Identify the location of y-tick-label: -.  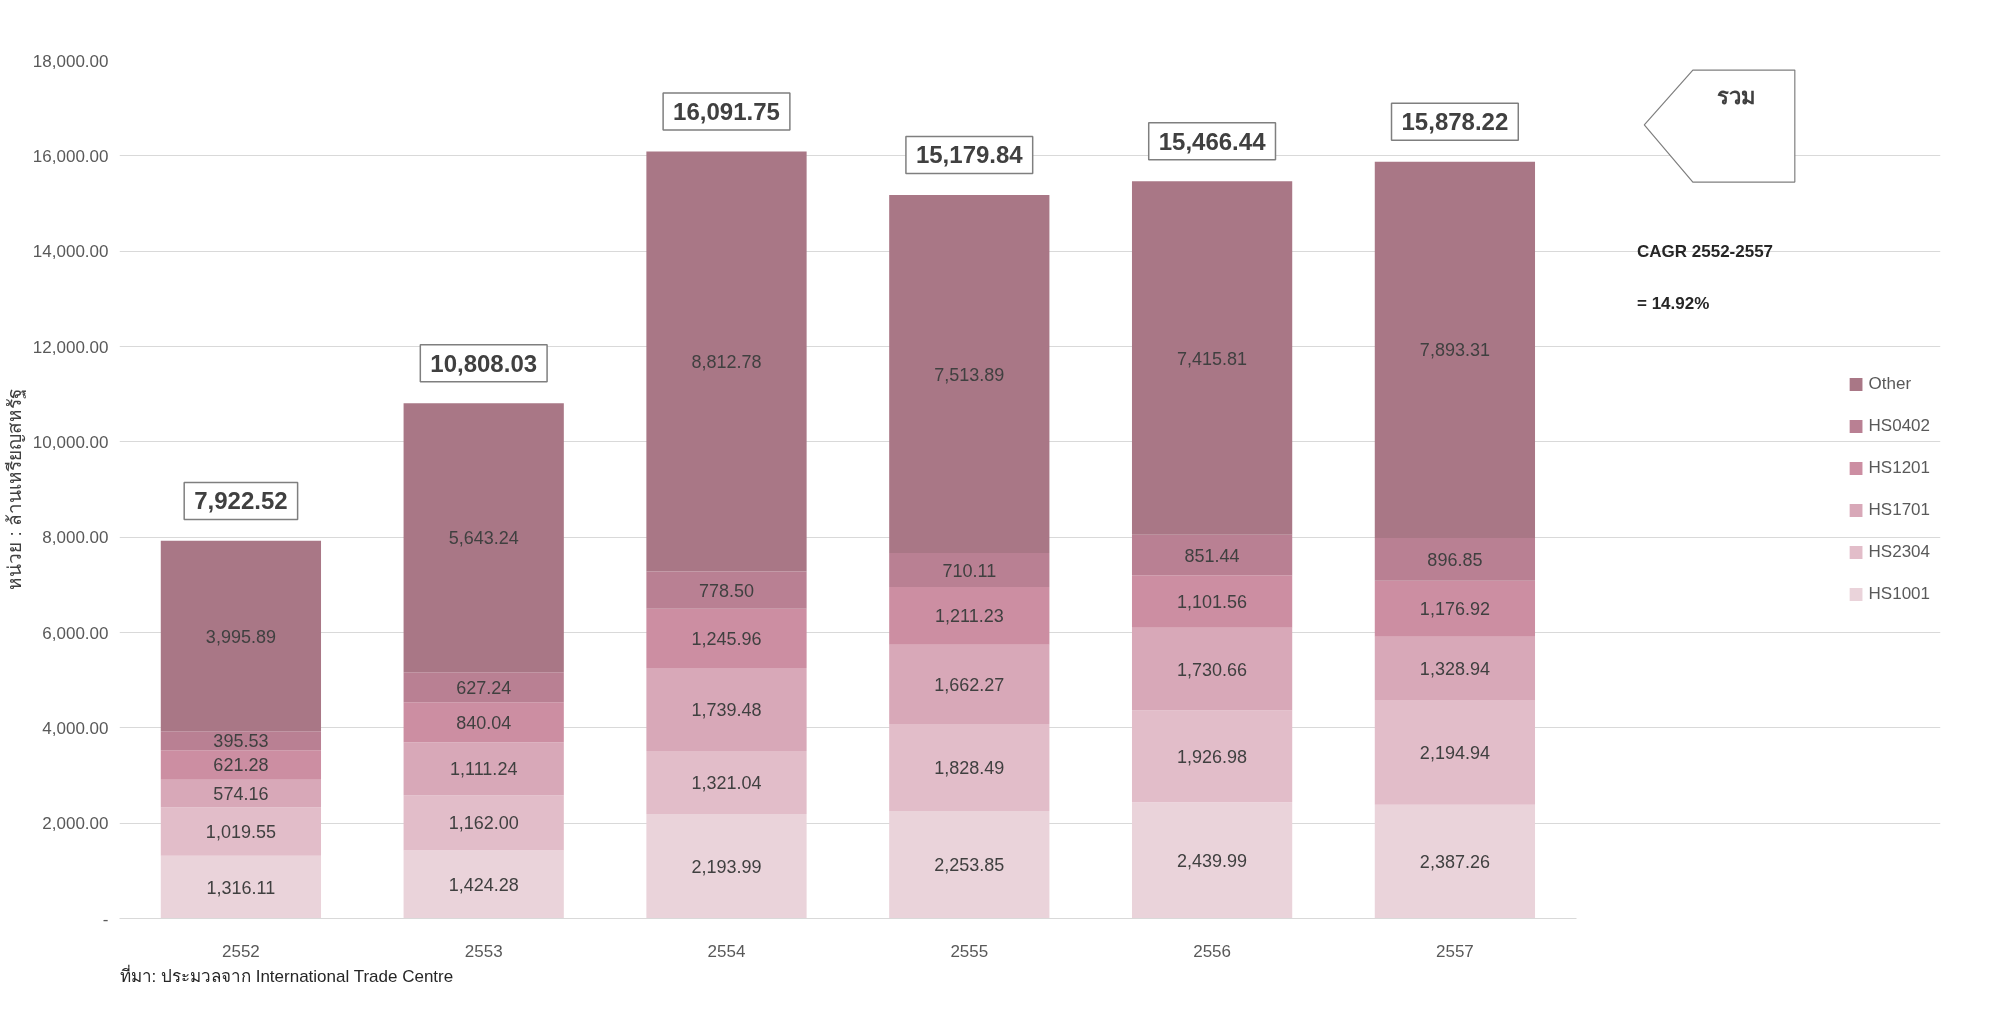
(105, 919).